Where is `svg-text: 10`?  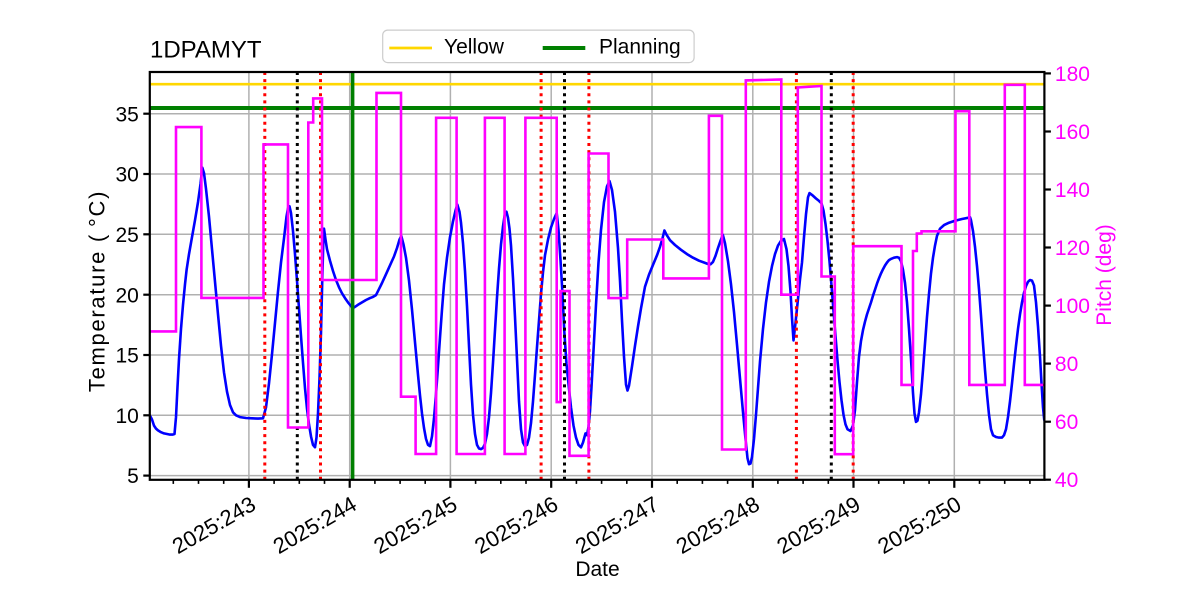
svg-text: 10 is located at coordinates (126, 416).